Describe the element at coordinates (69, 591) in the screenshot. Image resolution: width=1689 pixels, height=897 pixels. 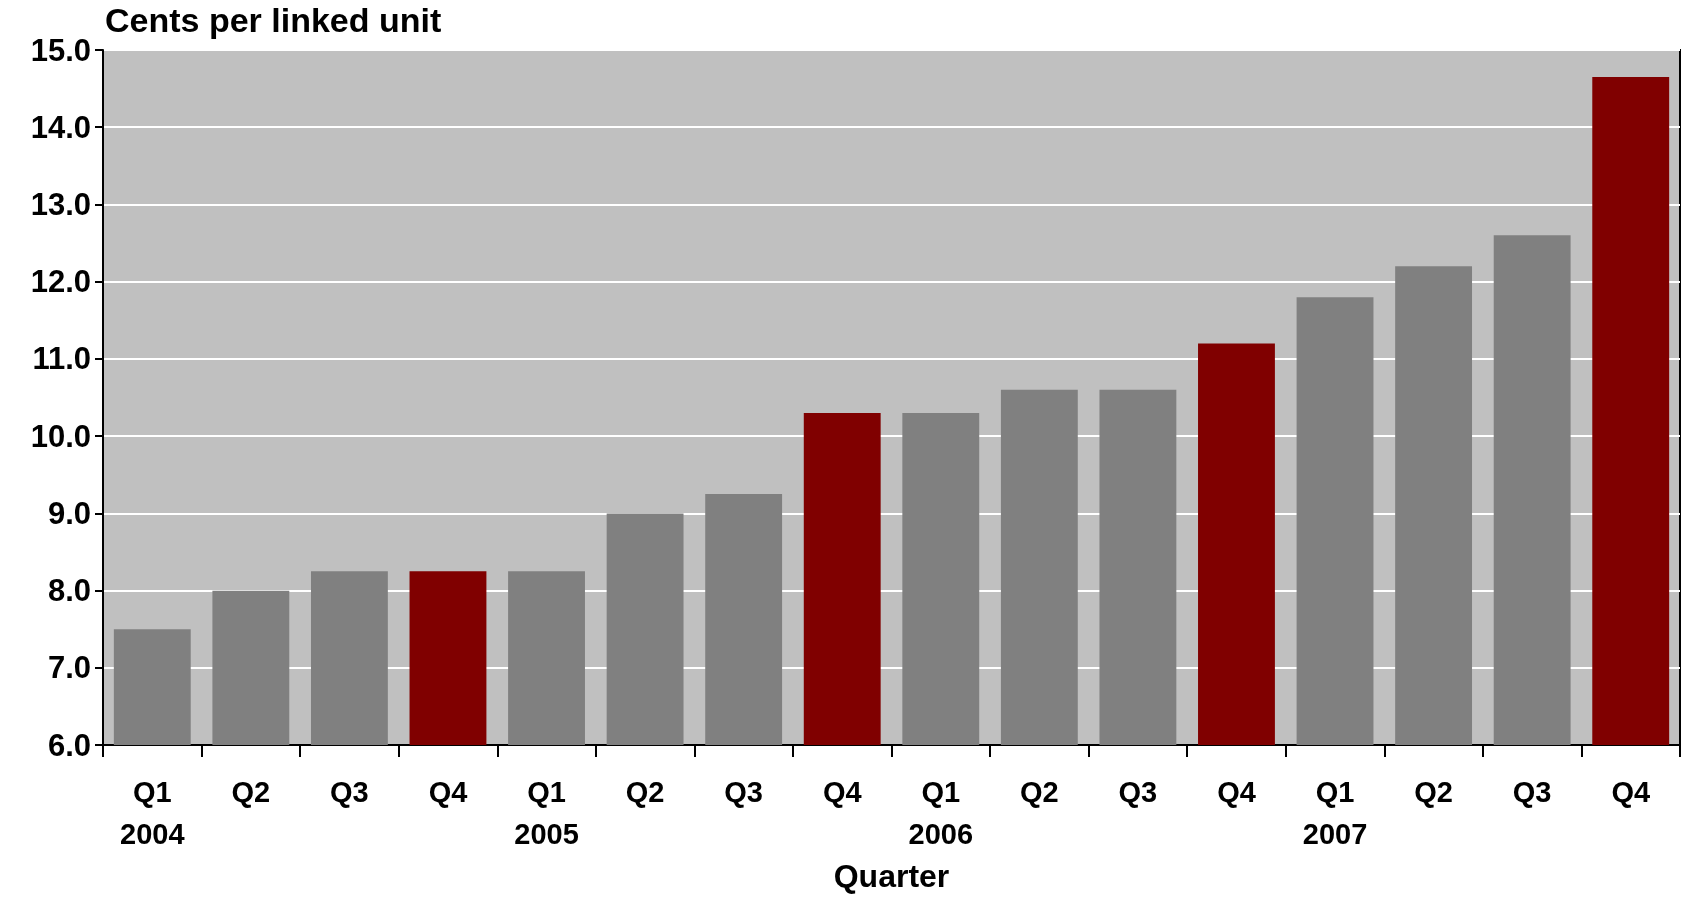
I see `y-tick-label: 8.0` at that location.